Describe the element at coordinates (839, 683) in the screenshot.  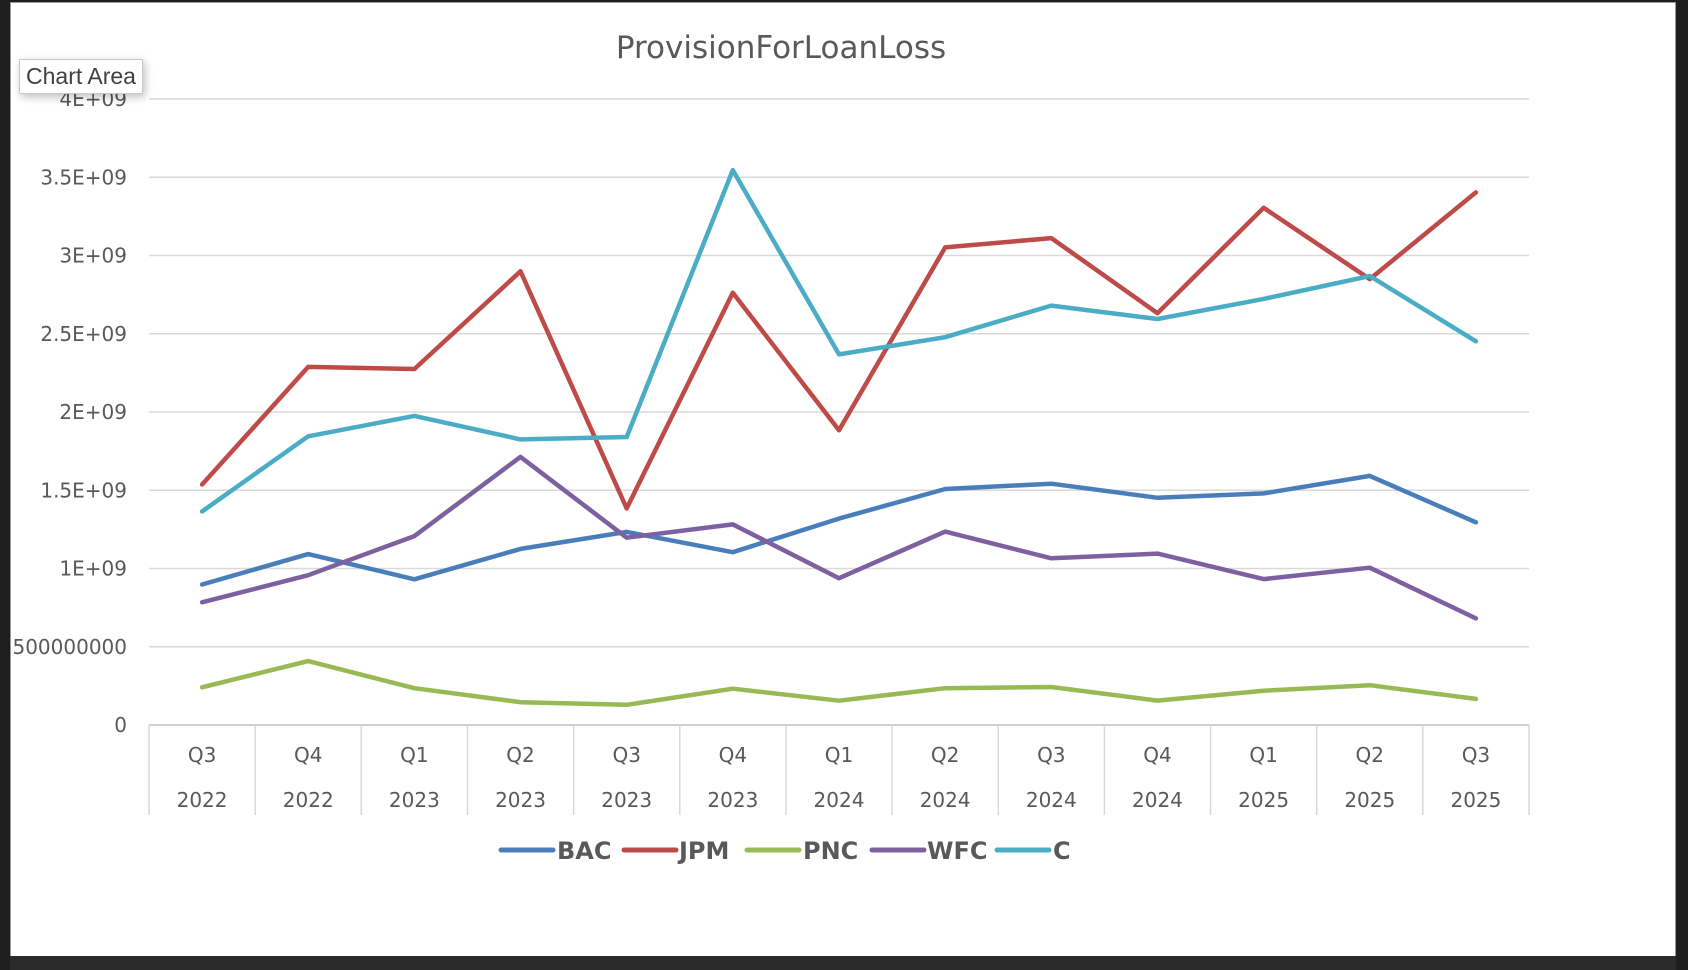
I see `series-line-pnc` at that location.